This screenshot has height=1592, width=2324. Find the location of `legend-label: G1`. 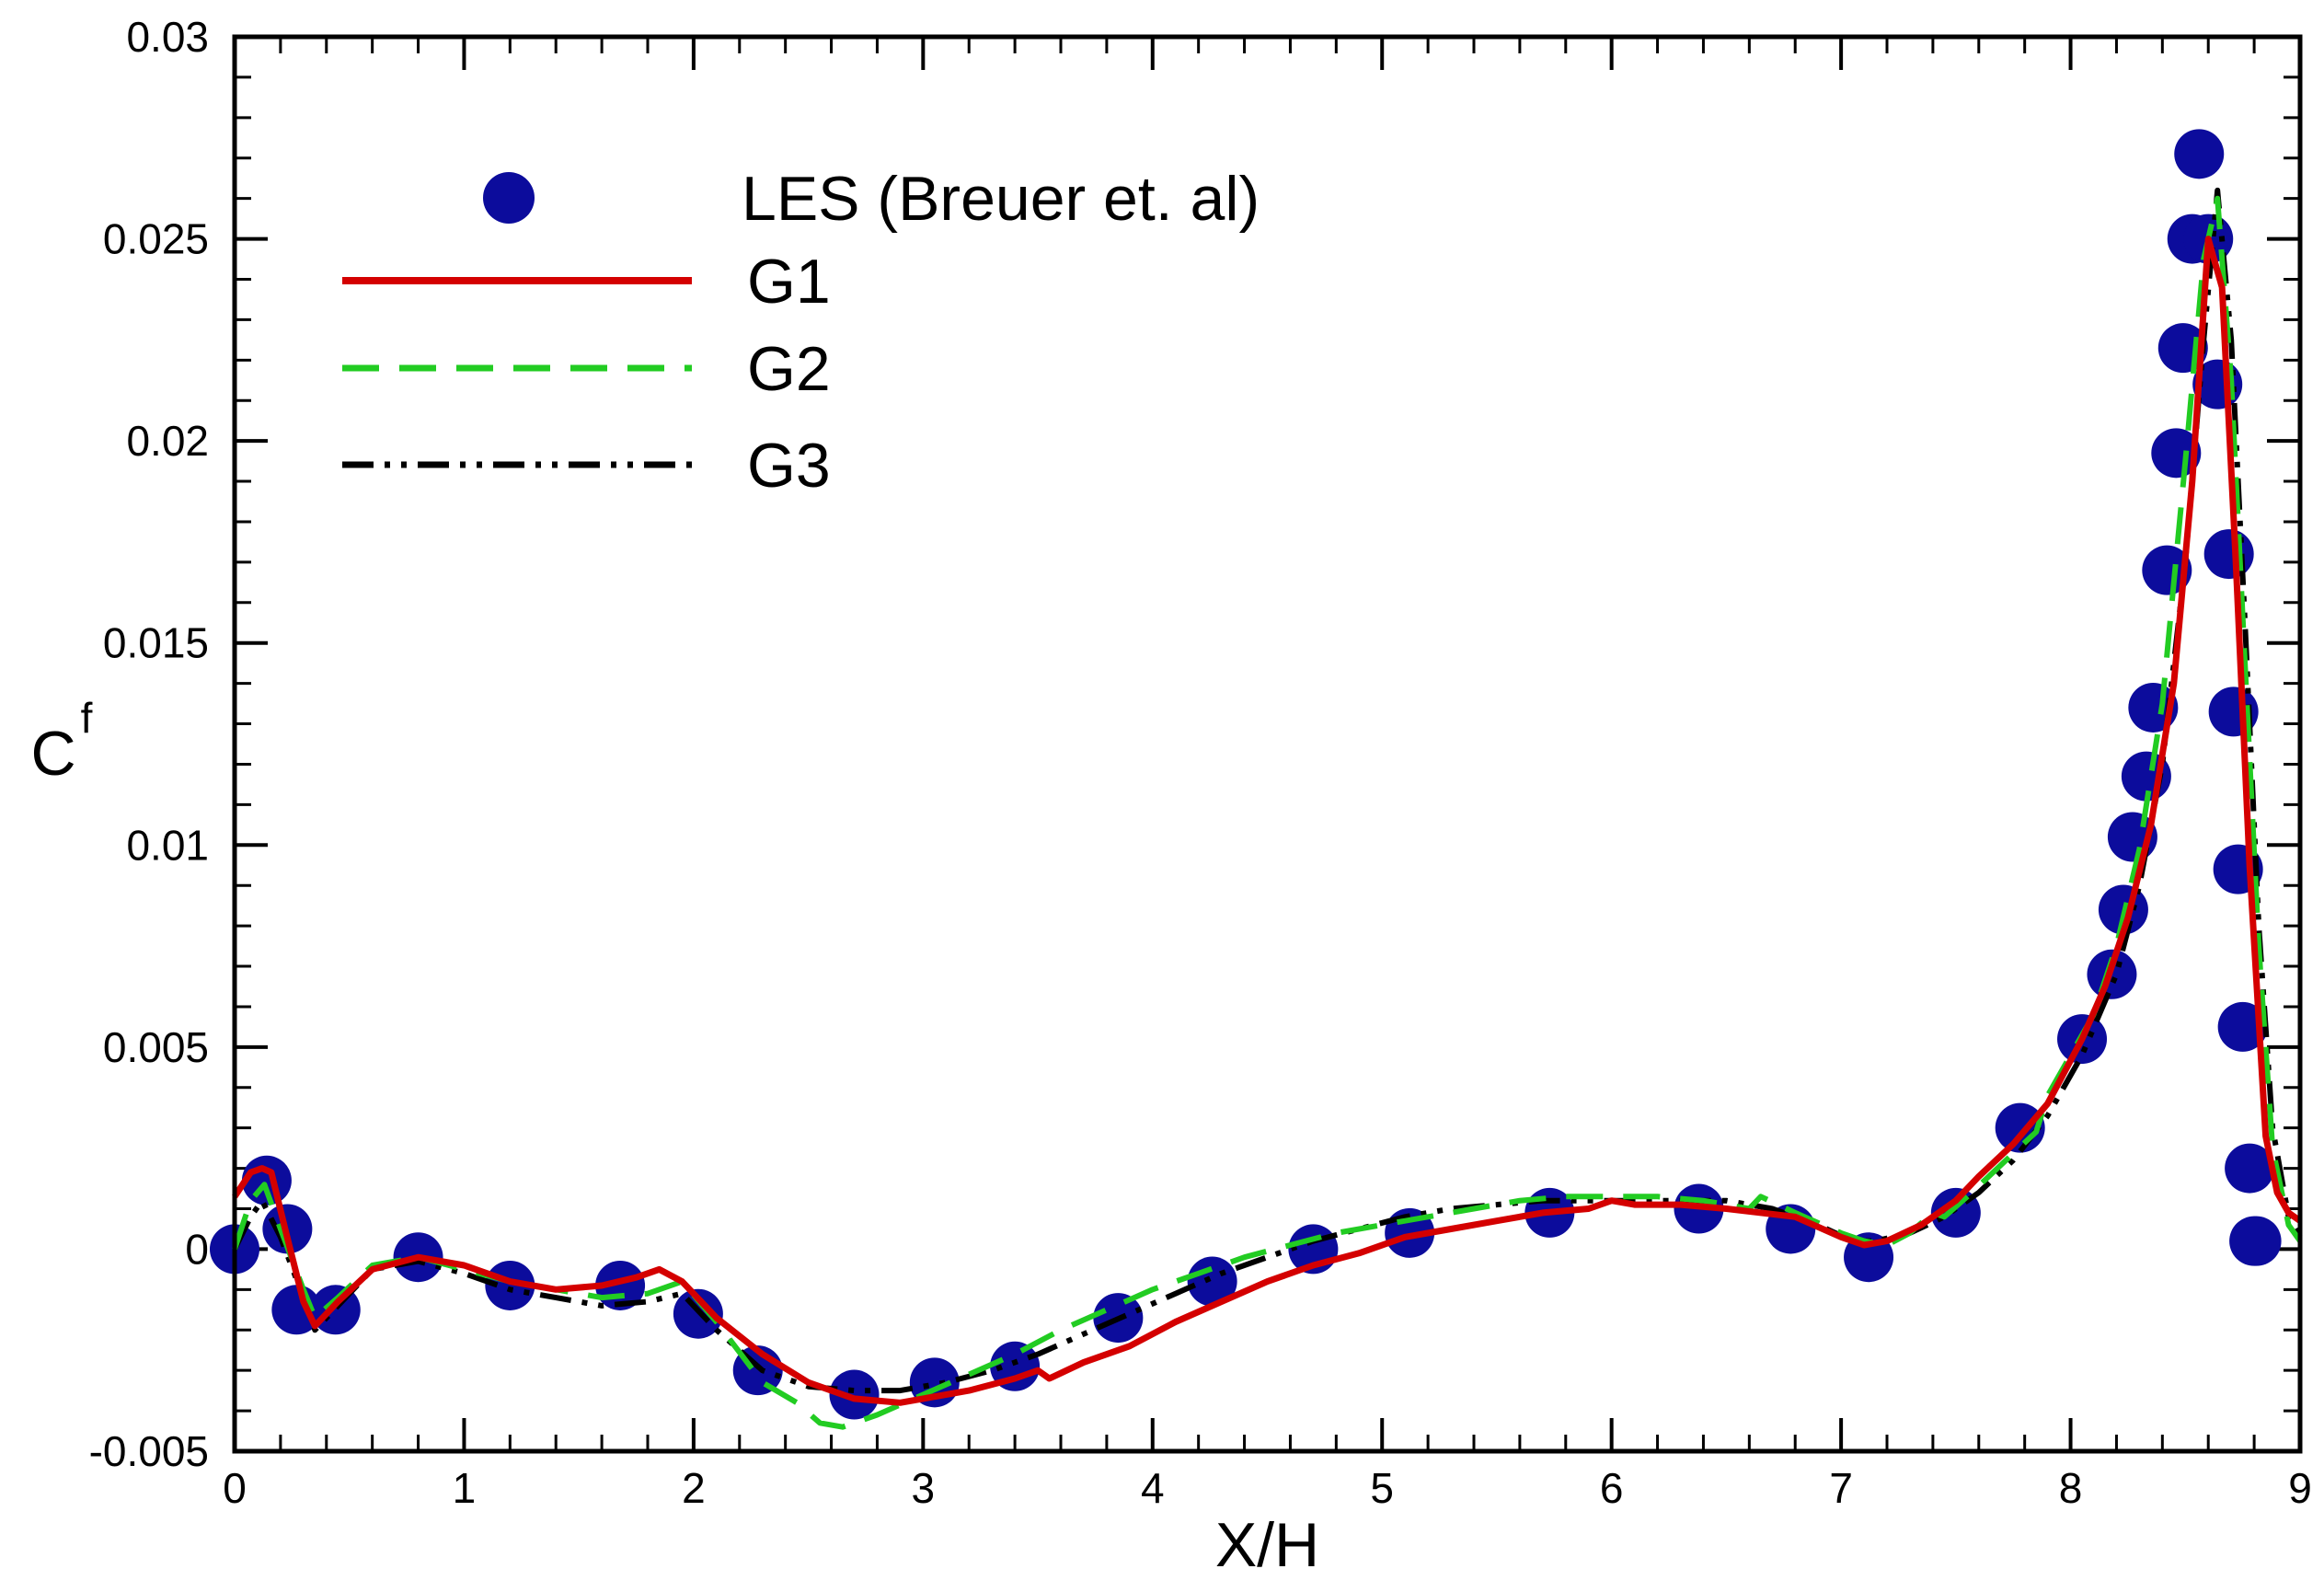

legend-label: G1 is located at coordinates (789, 282).